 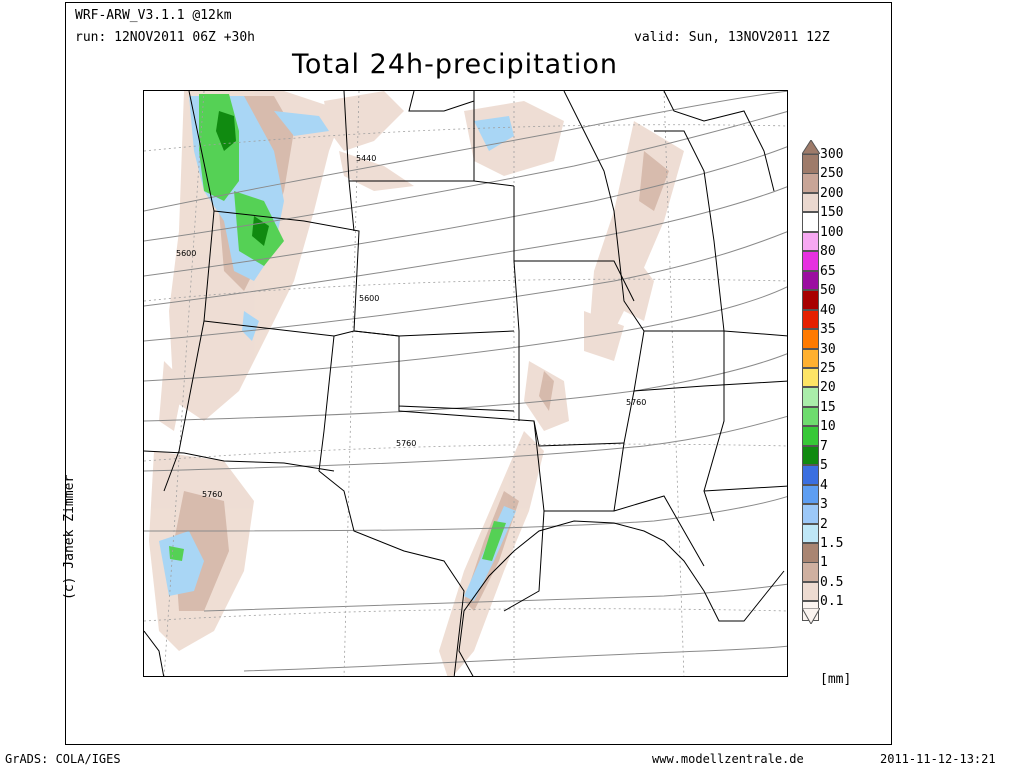 What do you see at coordinates (828, 407) in the screenshot?
I see `legend-label: 15` at bounding box center [828, 407].